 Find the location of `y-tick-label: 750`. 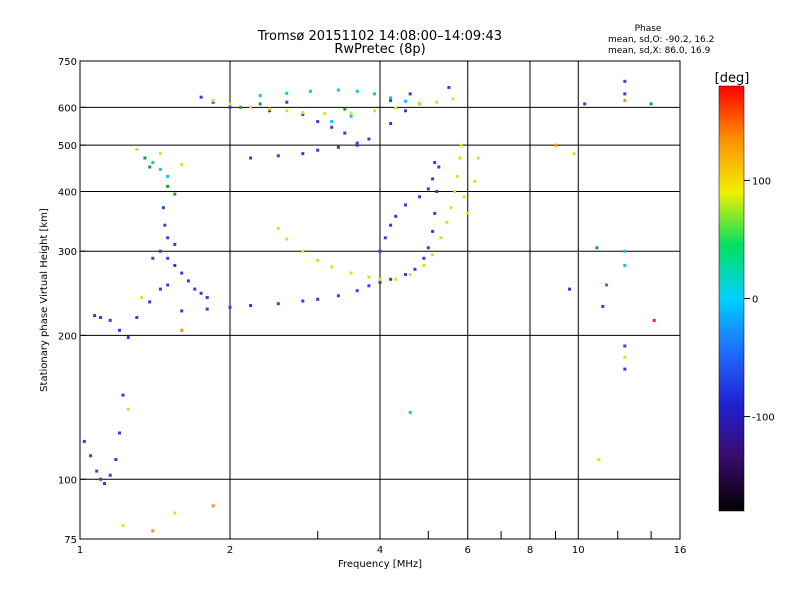

y-tick-label: 750 is located at coordinates (67, 62).